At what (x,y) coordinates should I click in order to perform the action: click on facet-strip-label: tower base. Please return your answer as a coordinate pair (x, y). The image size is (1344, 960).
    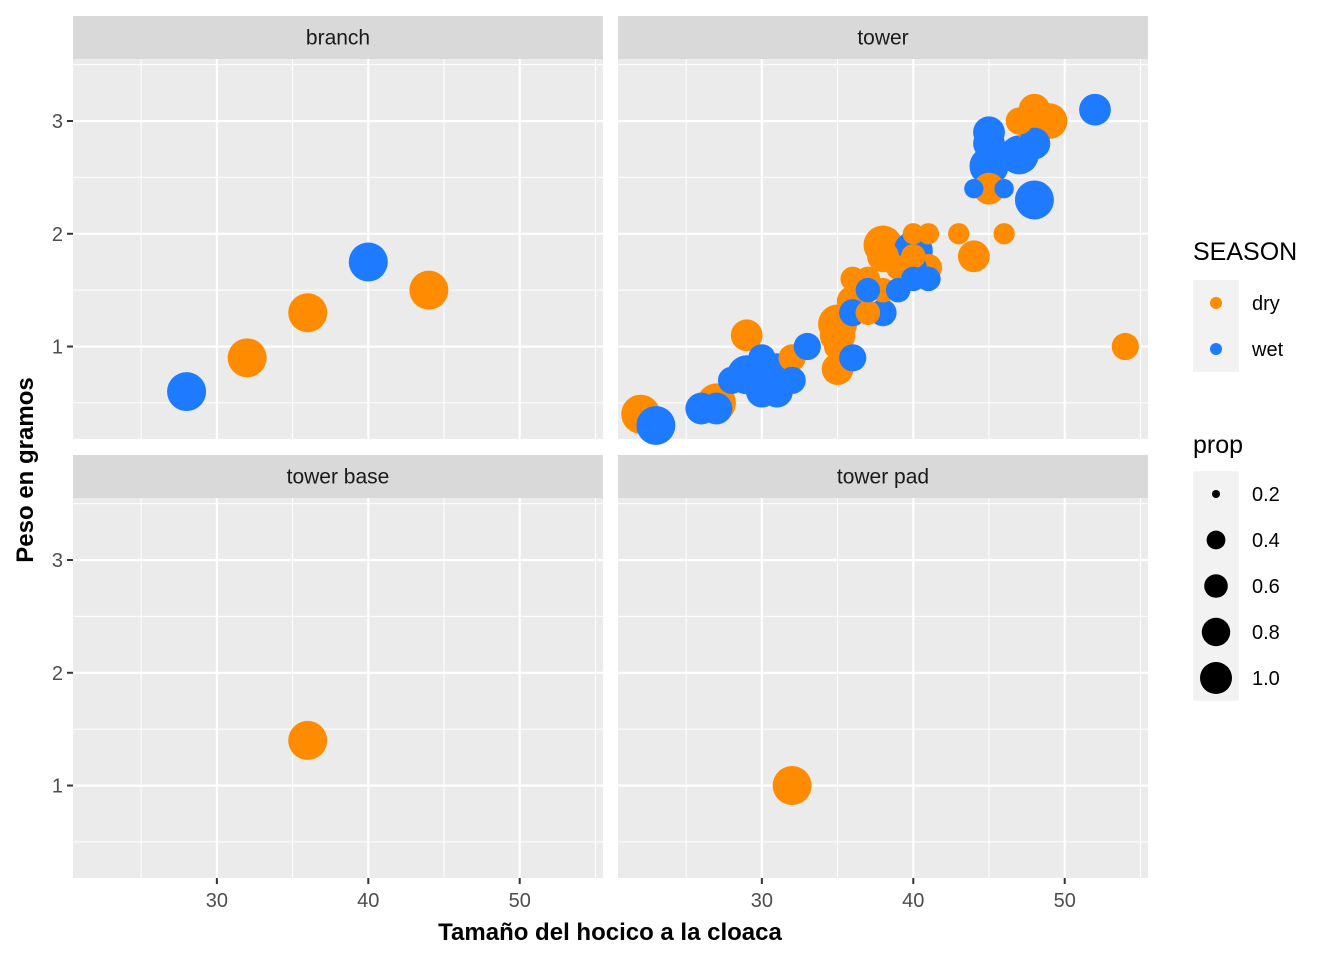
    Looking at the image, I should click on (338, 477).